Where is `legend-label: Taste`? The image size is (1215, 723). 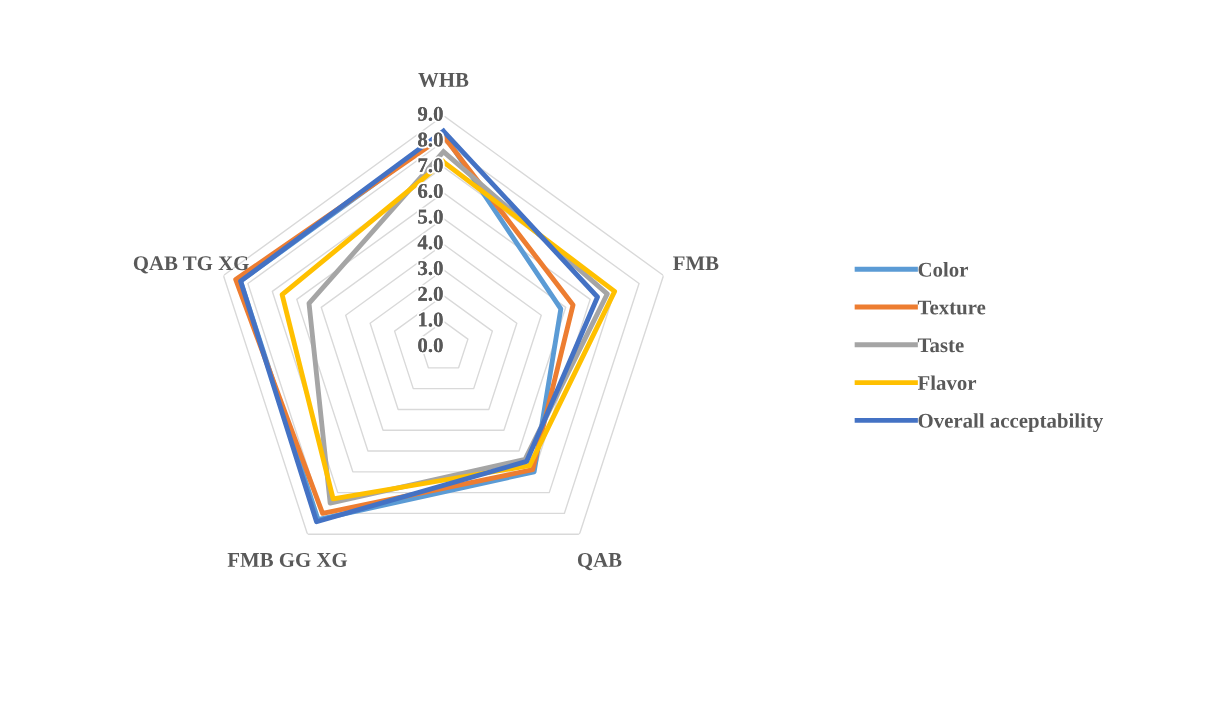
legend-label: Taste is located at coordinates (940, 345).